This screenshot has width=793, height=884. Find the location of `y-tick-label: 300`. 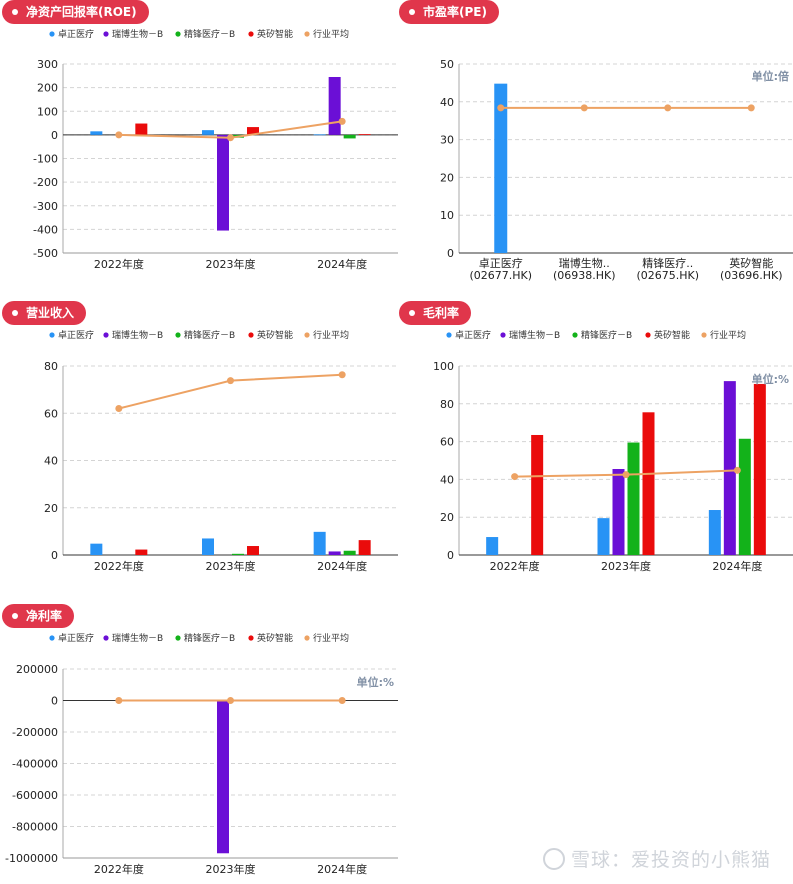

y-tick-label: 300 is located at coordinates (47, 64).